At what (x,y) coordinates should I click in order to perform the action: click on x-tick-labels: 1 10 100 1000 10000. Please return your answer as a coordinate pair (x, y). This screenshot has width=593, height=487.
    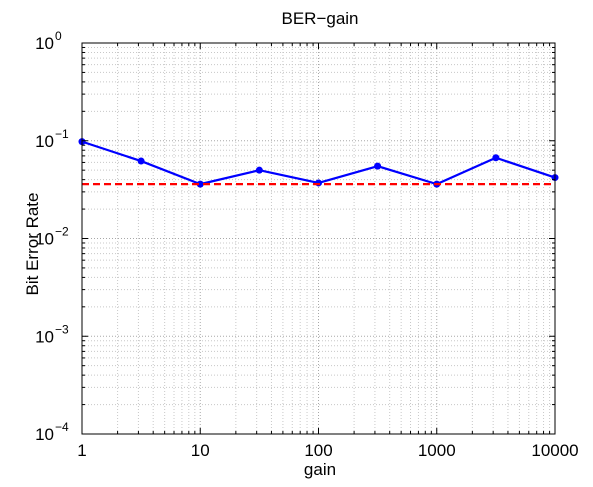
    Looking at the image, I should click on (327, 450).